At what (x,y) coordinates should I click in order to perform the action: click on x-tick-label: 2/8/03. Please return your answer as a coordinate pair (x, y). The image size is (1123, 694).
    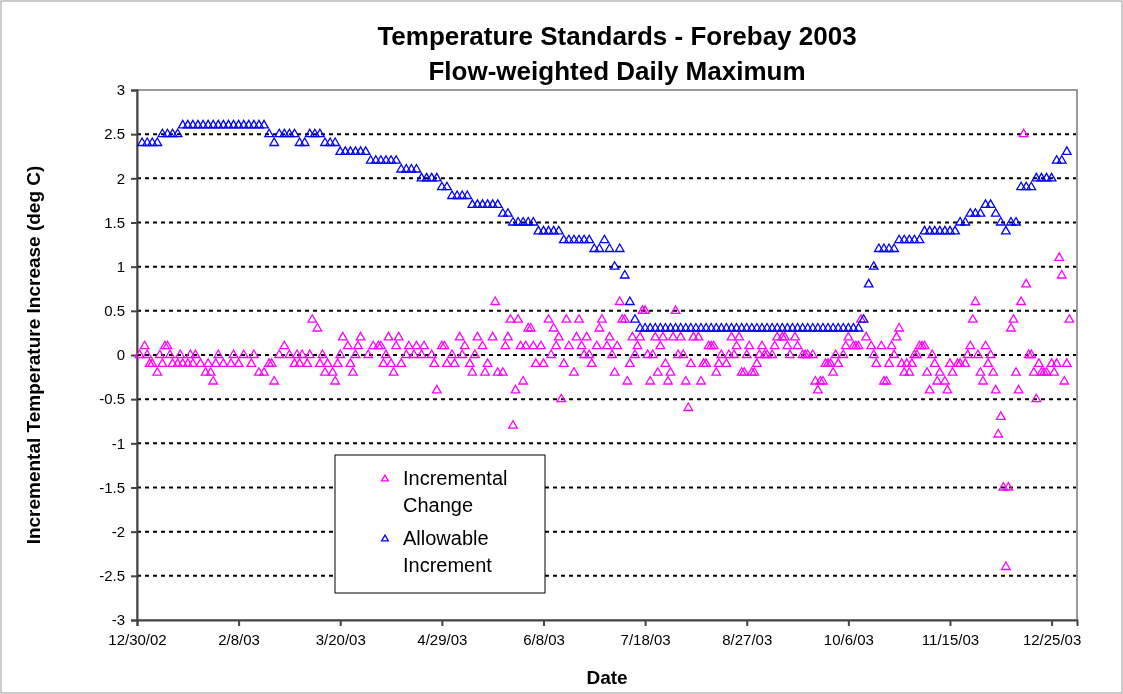
    Looking at the image, I should click on (239, 639).